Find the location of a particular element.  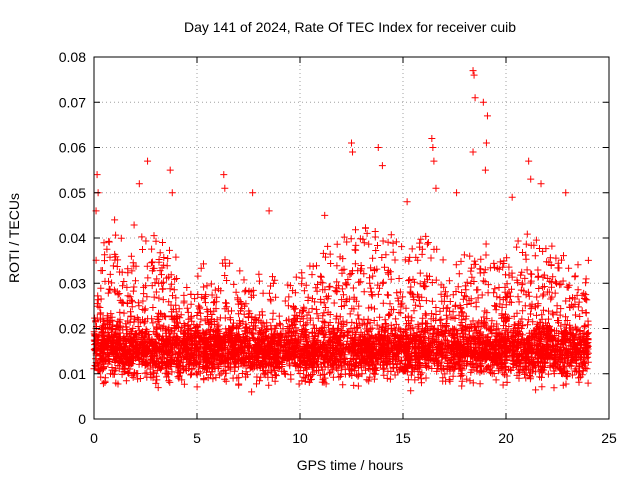

y-tick-label: 0.07 is located at coordinates (72, 102).